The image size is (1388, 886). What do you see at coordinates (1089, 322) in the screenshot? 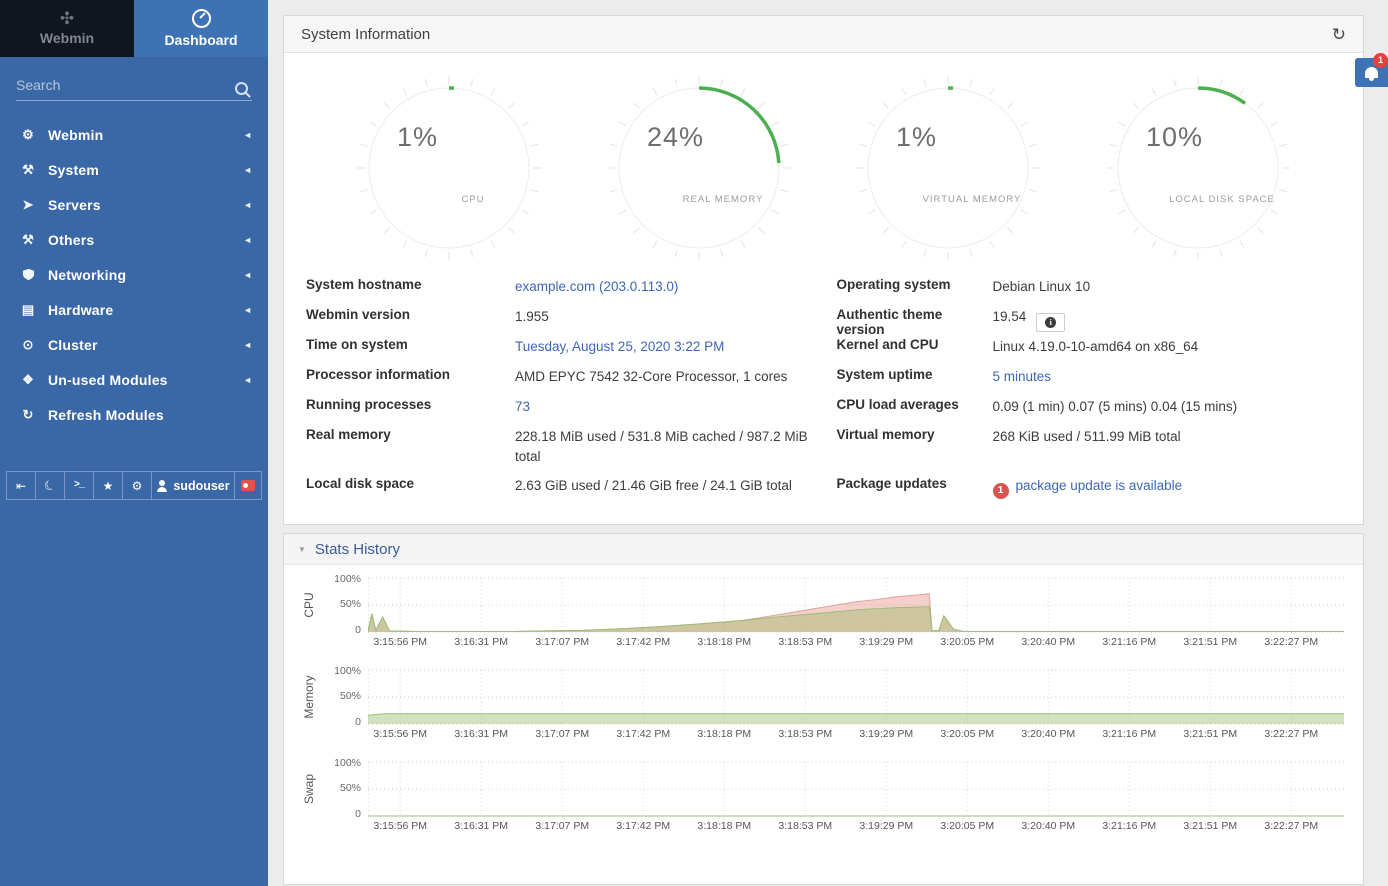
I see `info-row-authentic-theme-version: Authentic theme version 19.54 i` at bounding box center [1089, 322].